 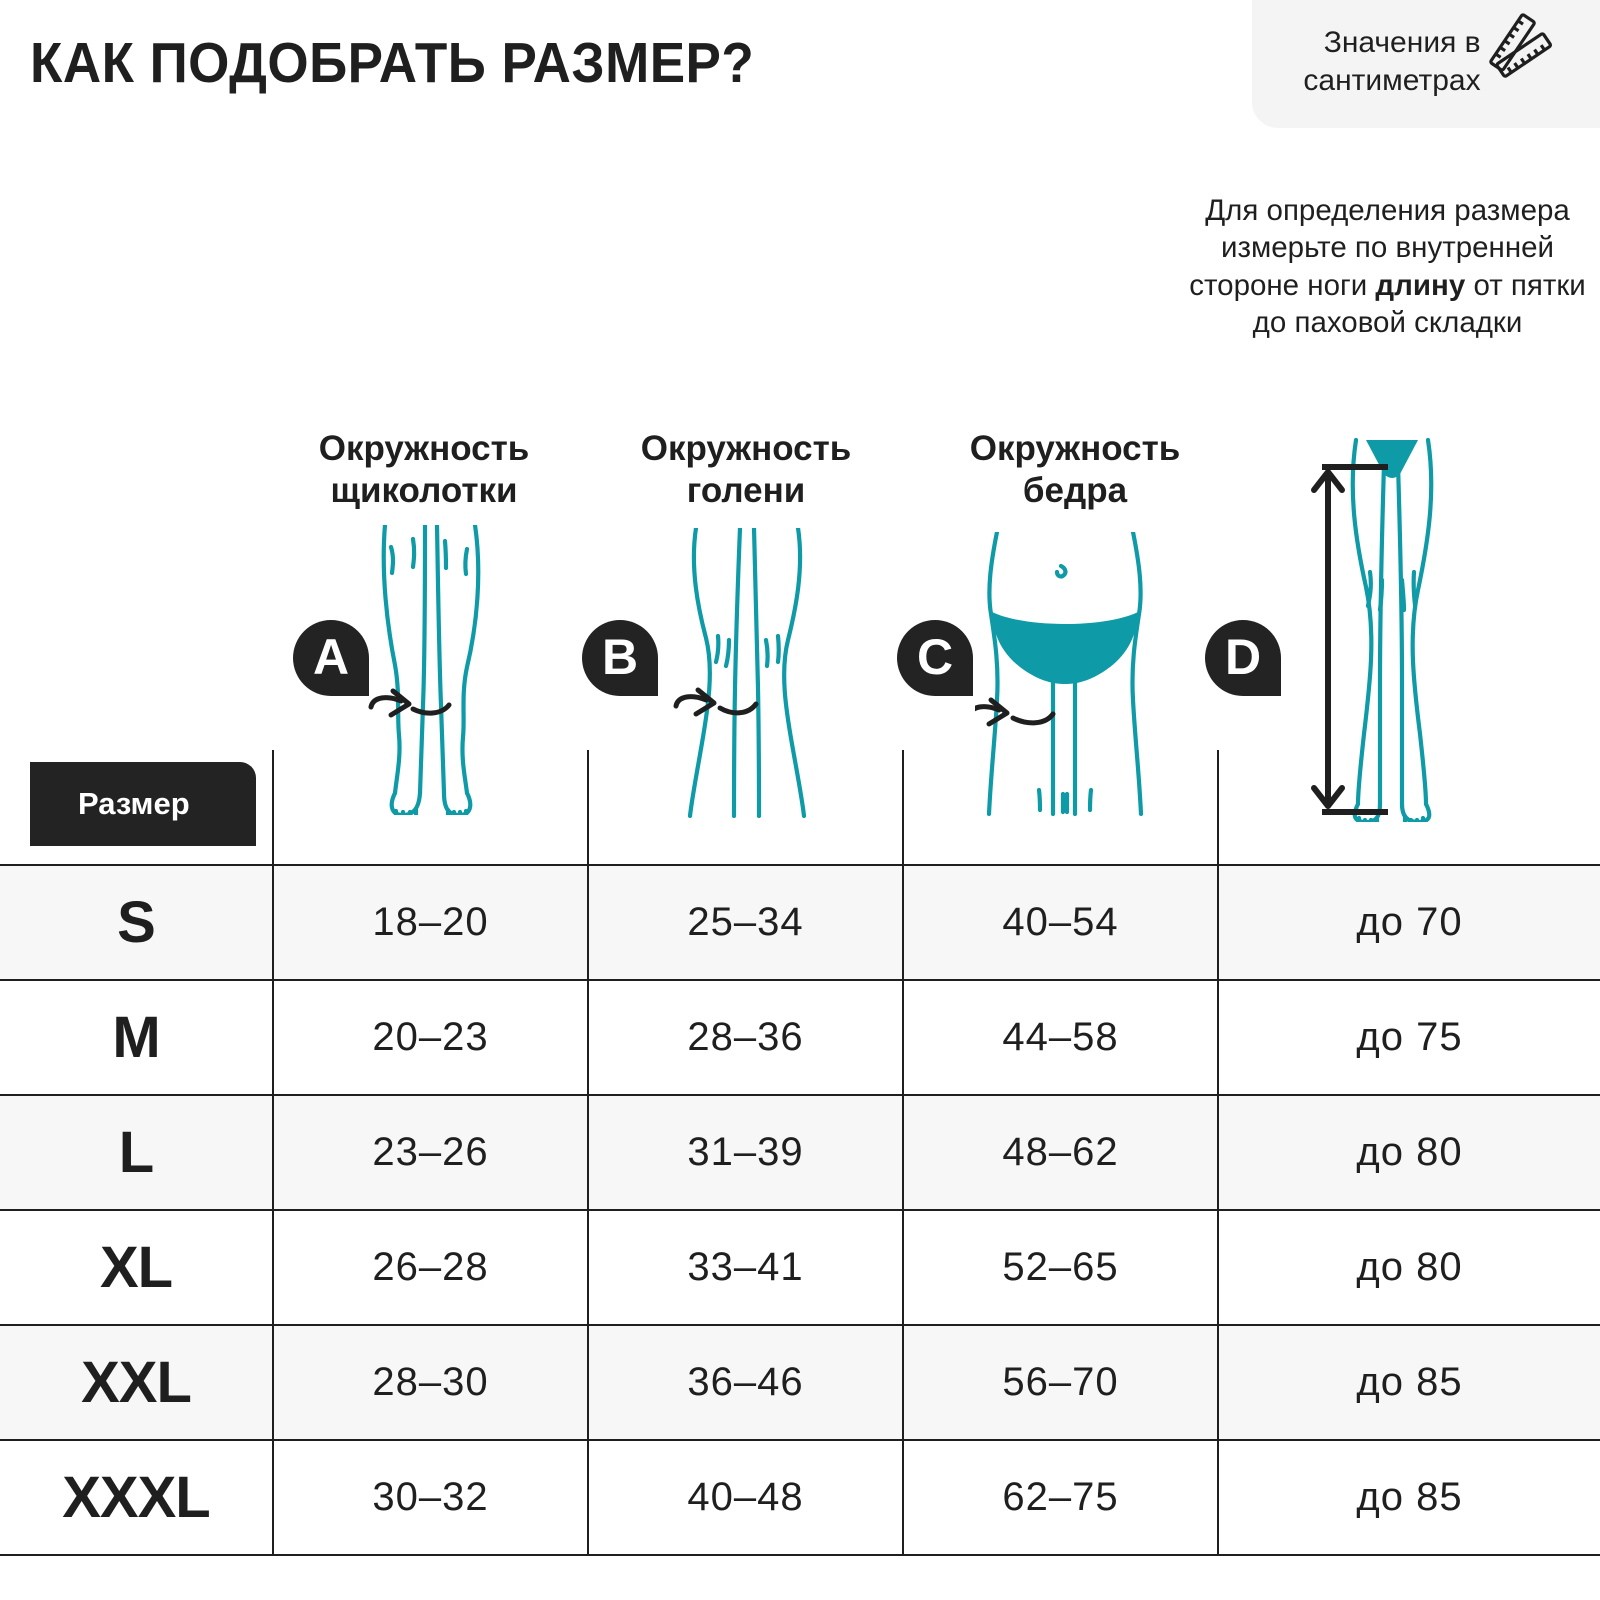 I want to click on table-row: XL 26–28 33–41 52–65 до 80, so click(x=800, y=1267).